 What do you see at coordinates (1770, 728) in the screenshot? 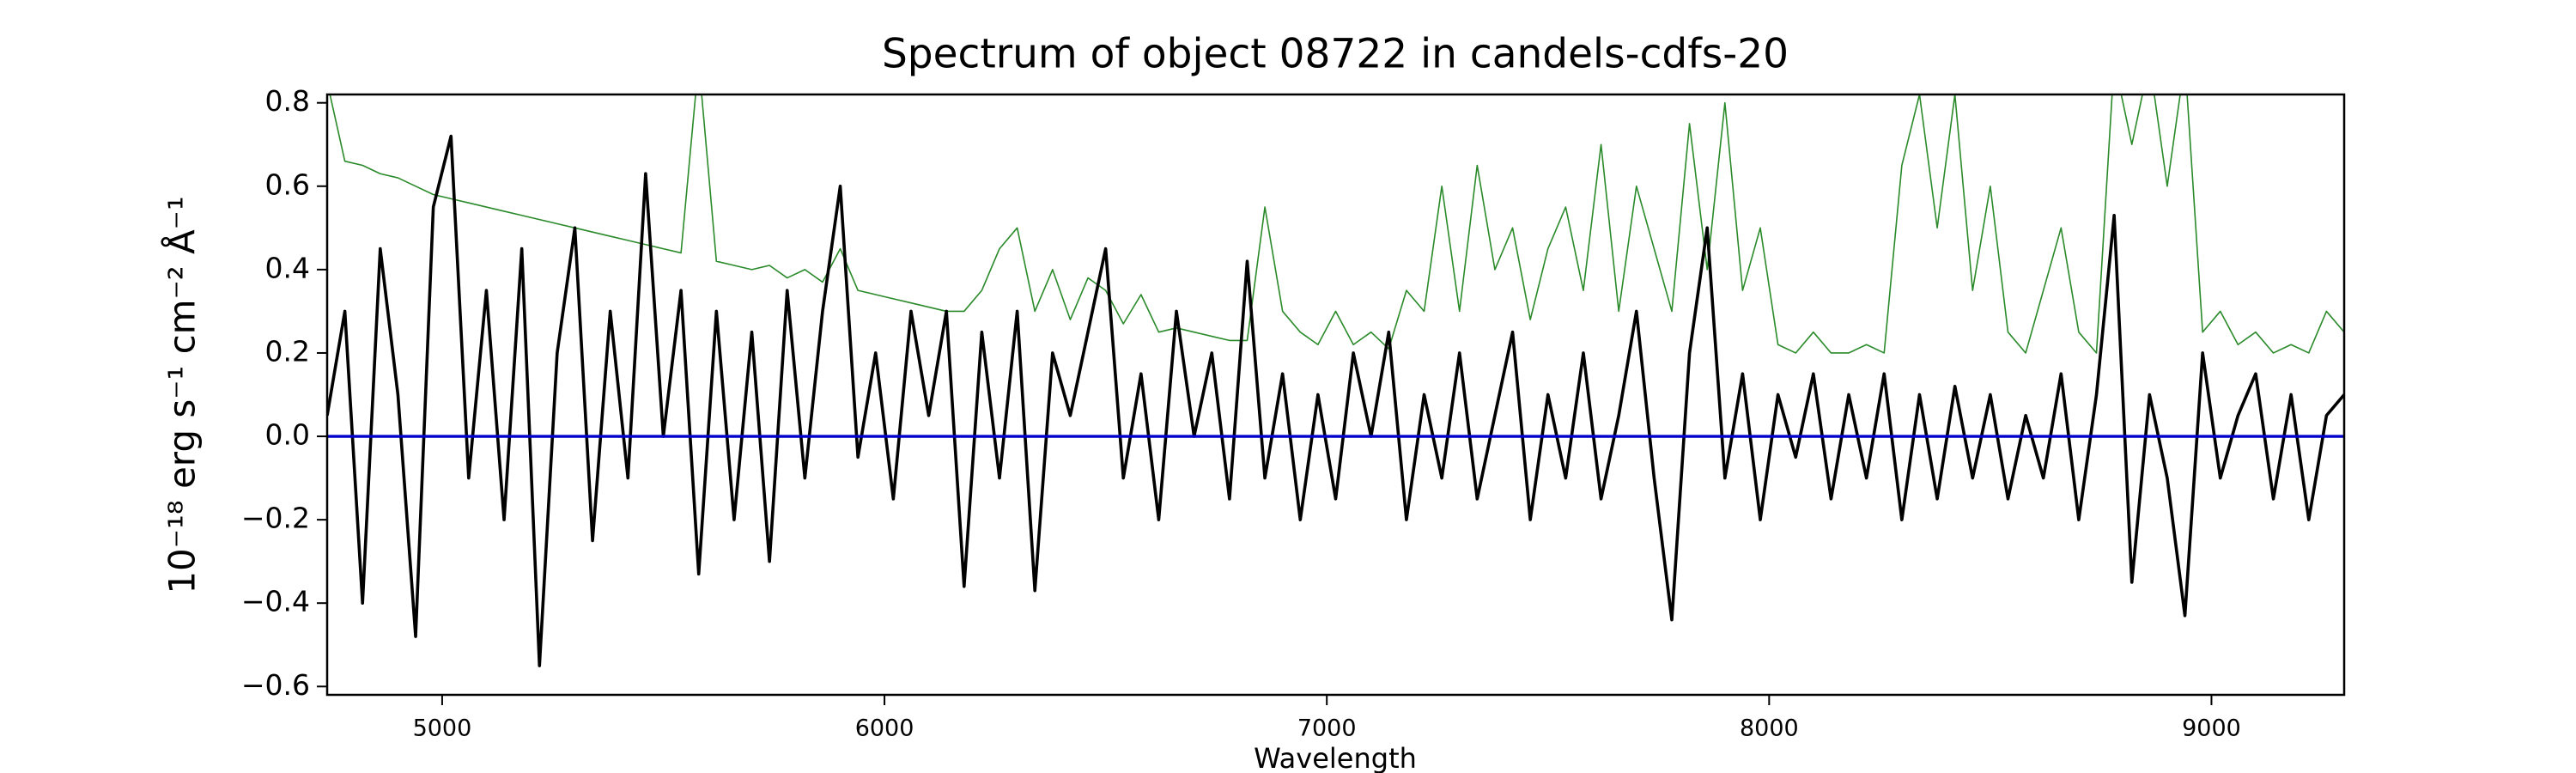
I see `x-tick-label: 8000` at bounding box center [1770, 728].